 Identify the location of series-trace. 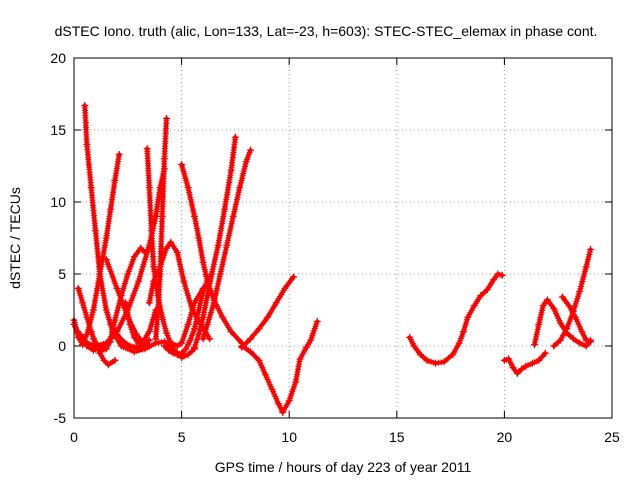
(262, 379).